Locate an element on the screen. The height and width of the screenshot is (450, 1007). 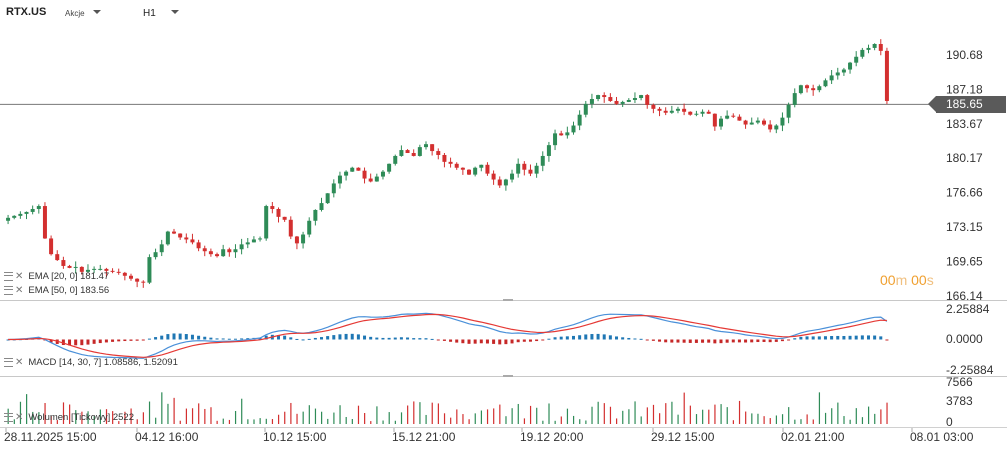
x-tick-label: 15.12 21:00 is located at coordinates (424, 437).